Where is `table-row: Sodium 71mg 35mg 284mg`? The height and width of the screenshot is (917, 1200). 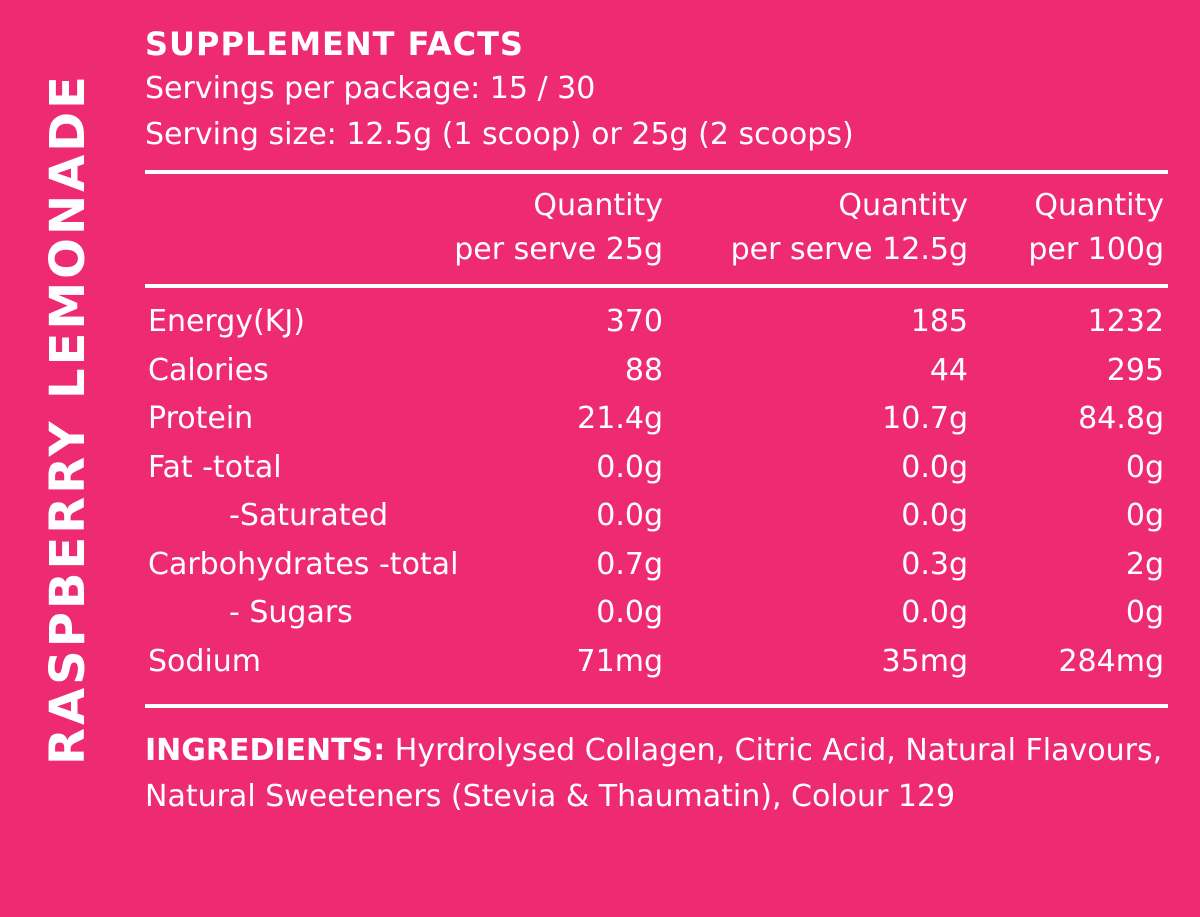 table-row: Sodium 71mg 35mg 284mg is located at coordinates (656, 662).